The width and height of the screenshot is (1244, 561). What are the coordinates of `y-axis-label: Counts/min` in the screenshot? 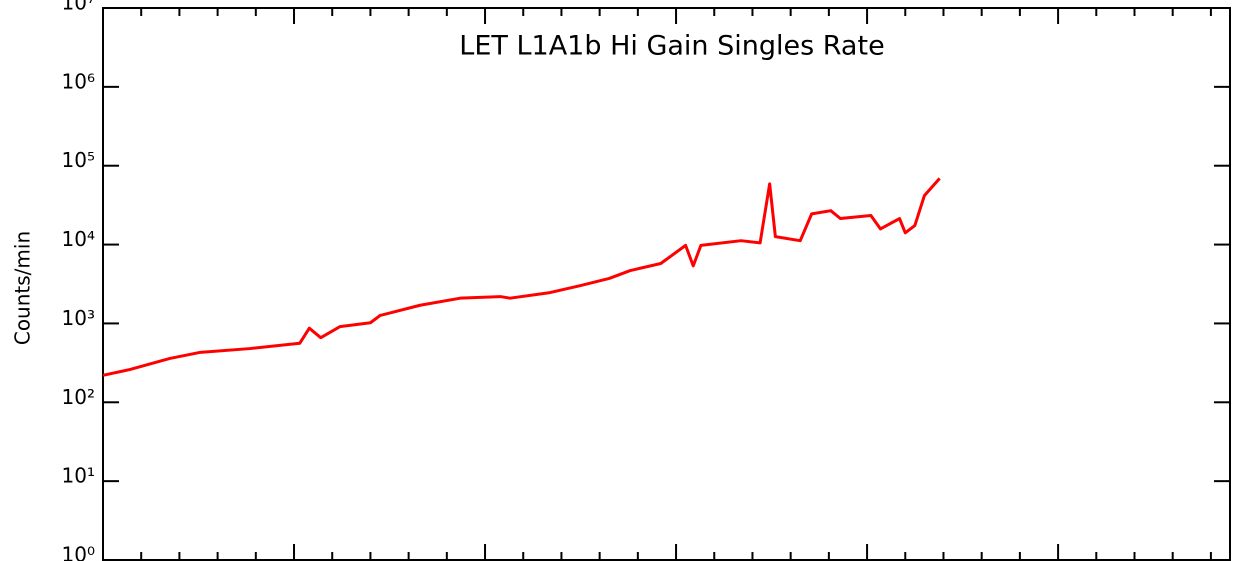 It's located at (23, 288).